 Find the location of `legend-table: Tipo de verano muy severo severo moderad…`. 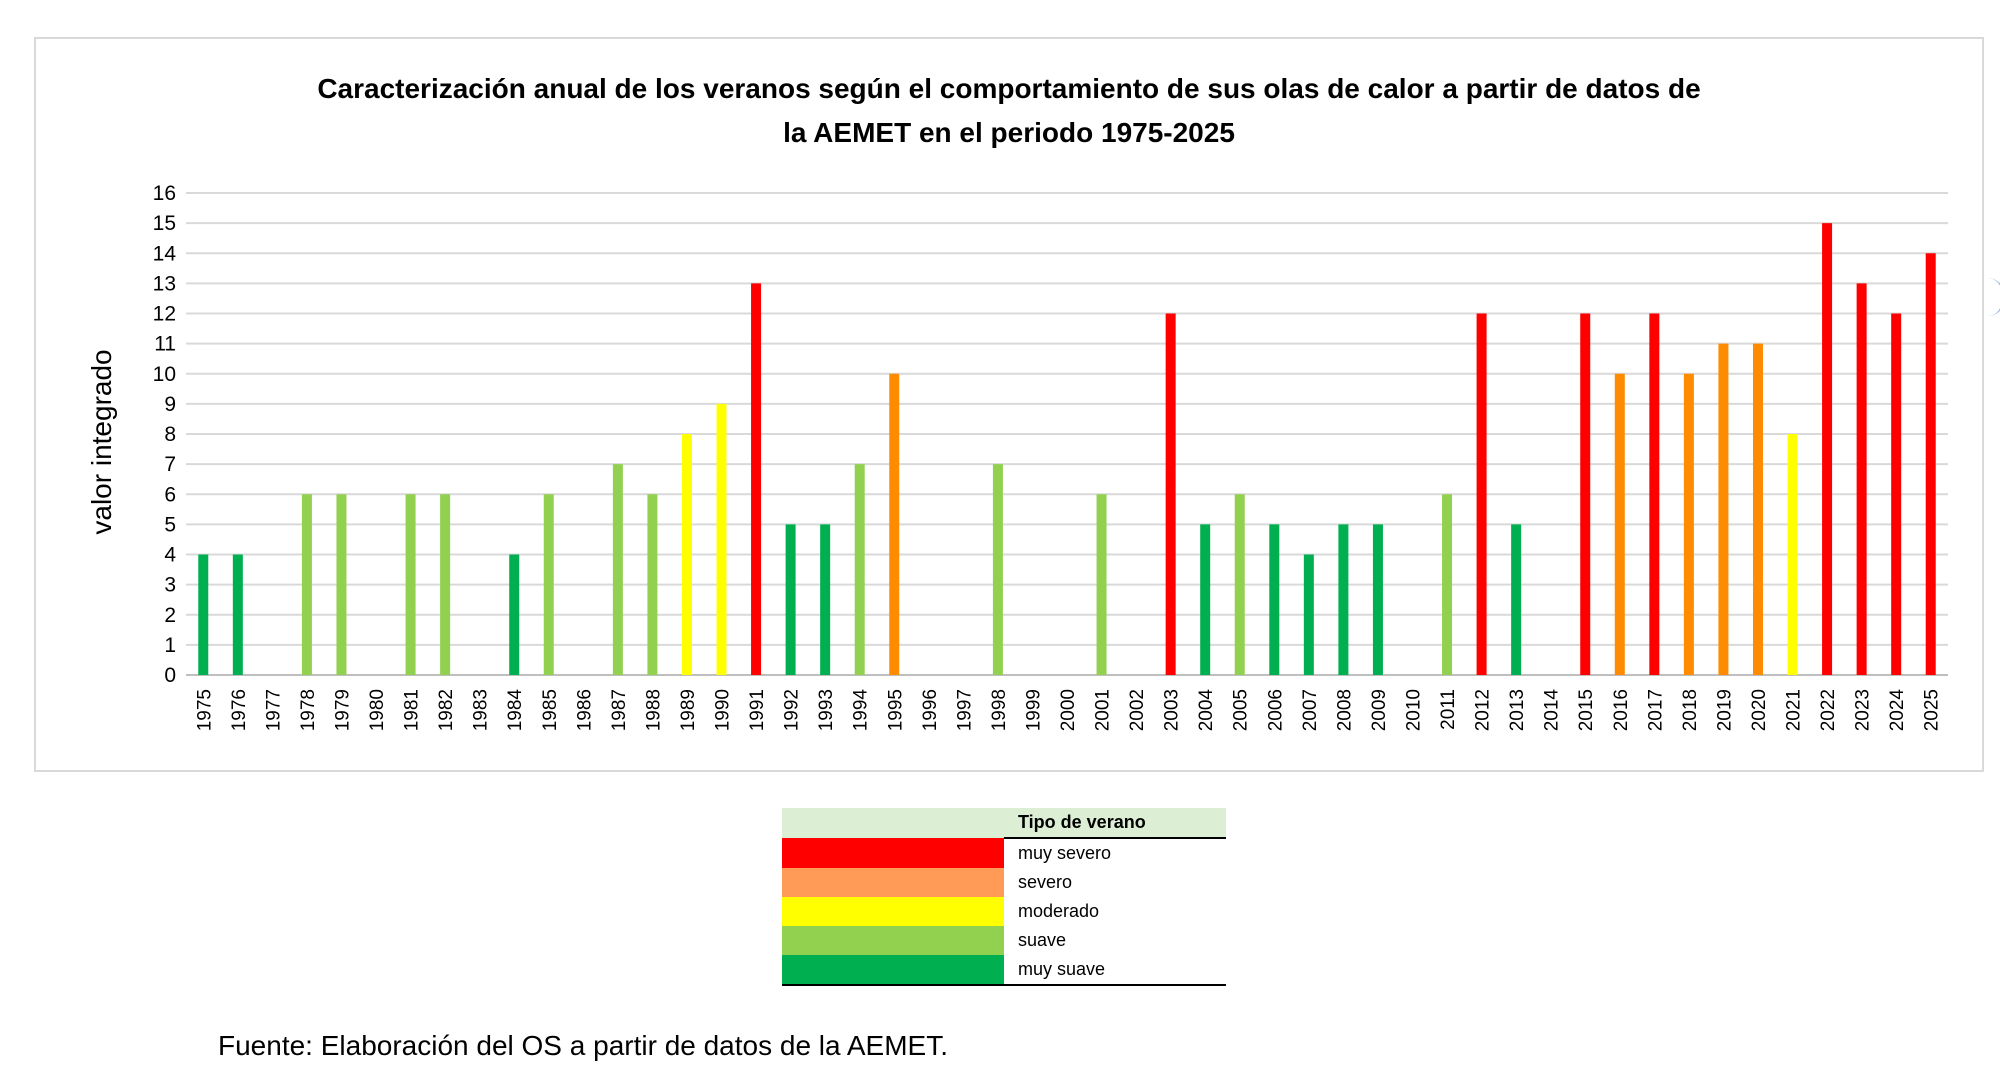

legend-table: Tipo de verano muy severo severo moderad… is located at coordinates (1004, 897).